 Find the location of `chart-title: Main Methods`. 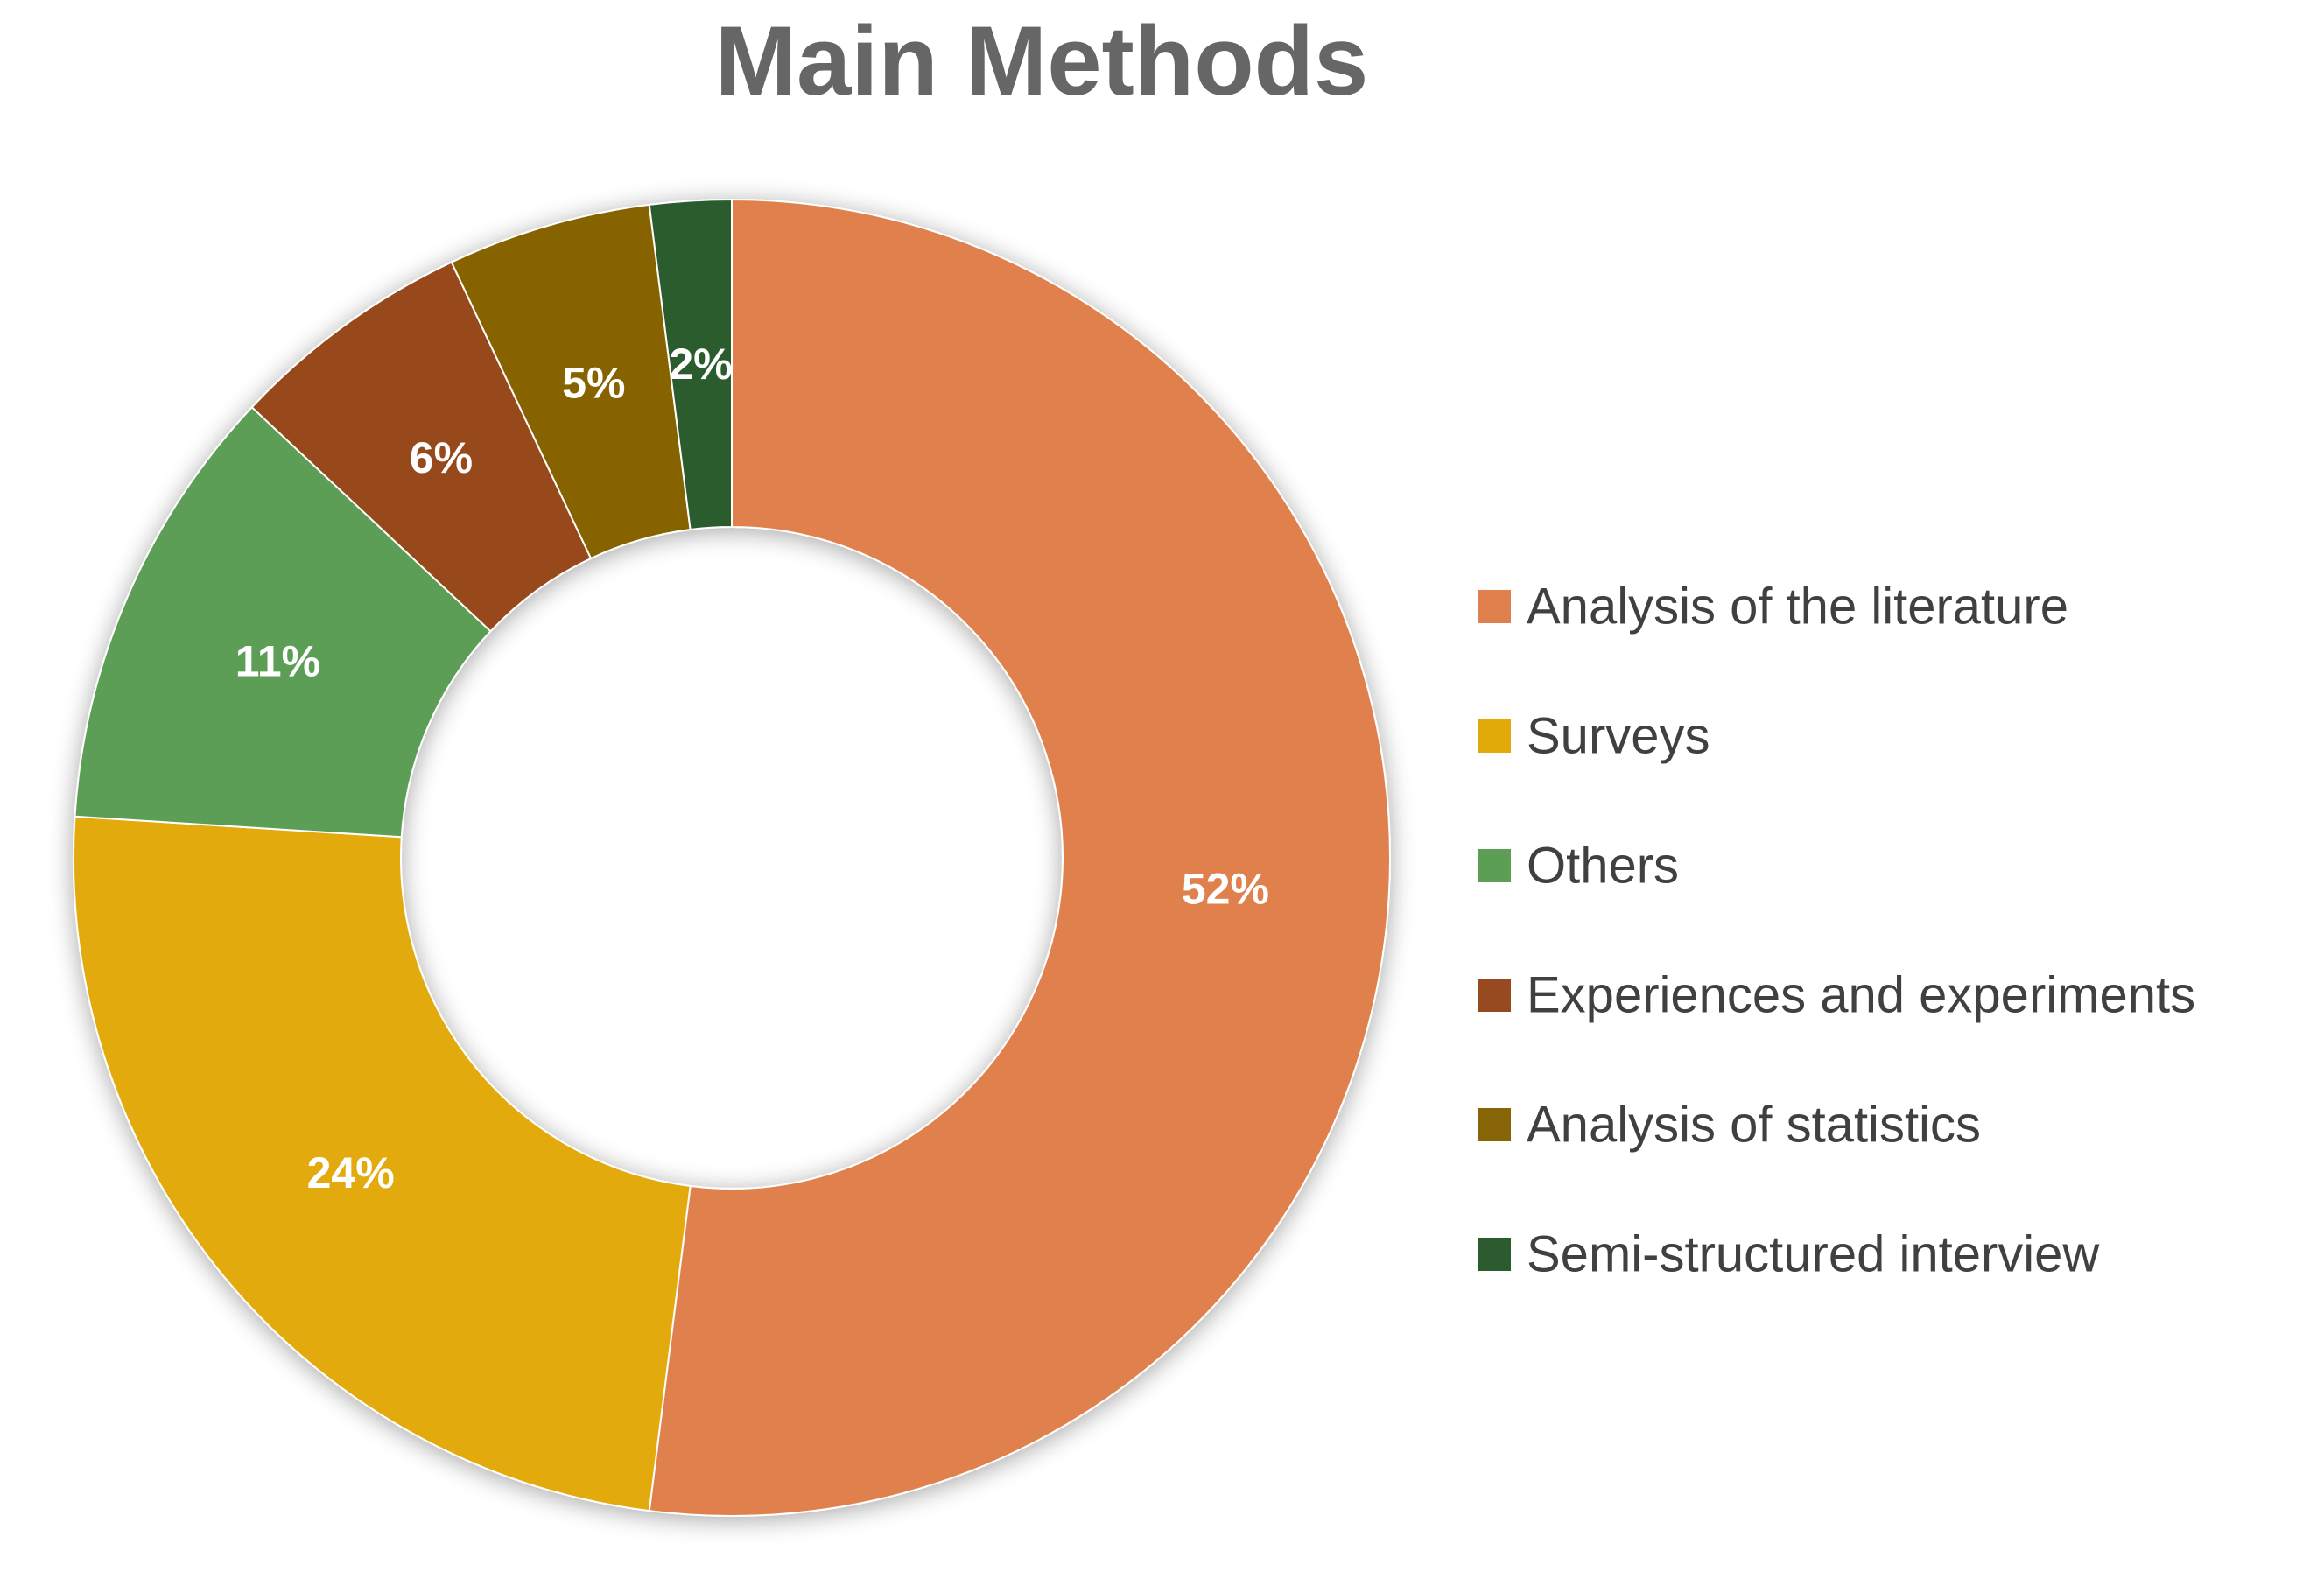

chart-title: Main Methods is located at coordinates (1042, 61).